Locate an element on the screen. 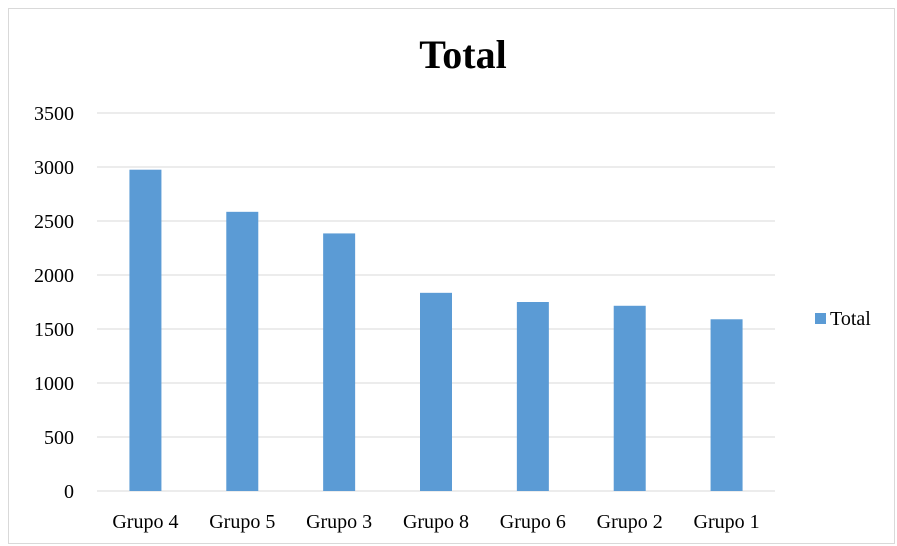 This screenshot has width=897, height=546. x-tick-label: Grupo 1 is located at coordinates (727, 522).